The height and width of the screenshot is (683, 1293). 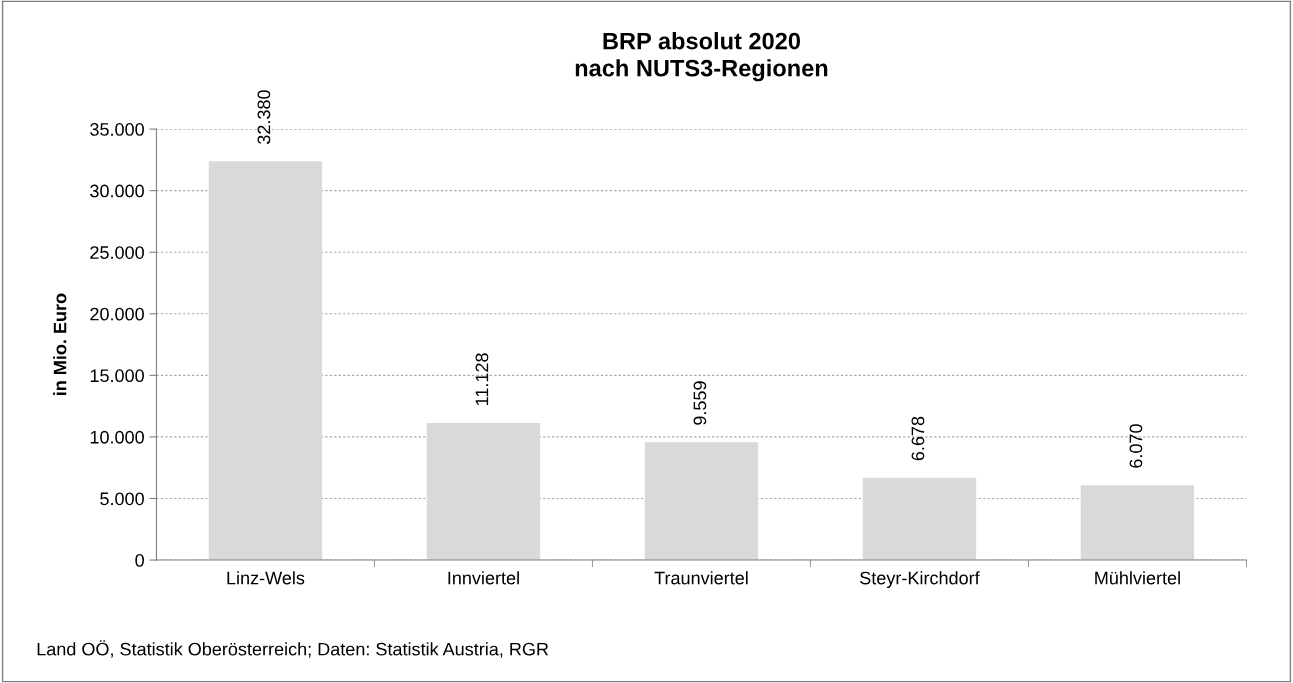 What do you see at coordinates (1137, 578) in the screenshot?
I see `x-tick-label: Mühlviertel` at bounding box center [1137, 578].